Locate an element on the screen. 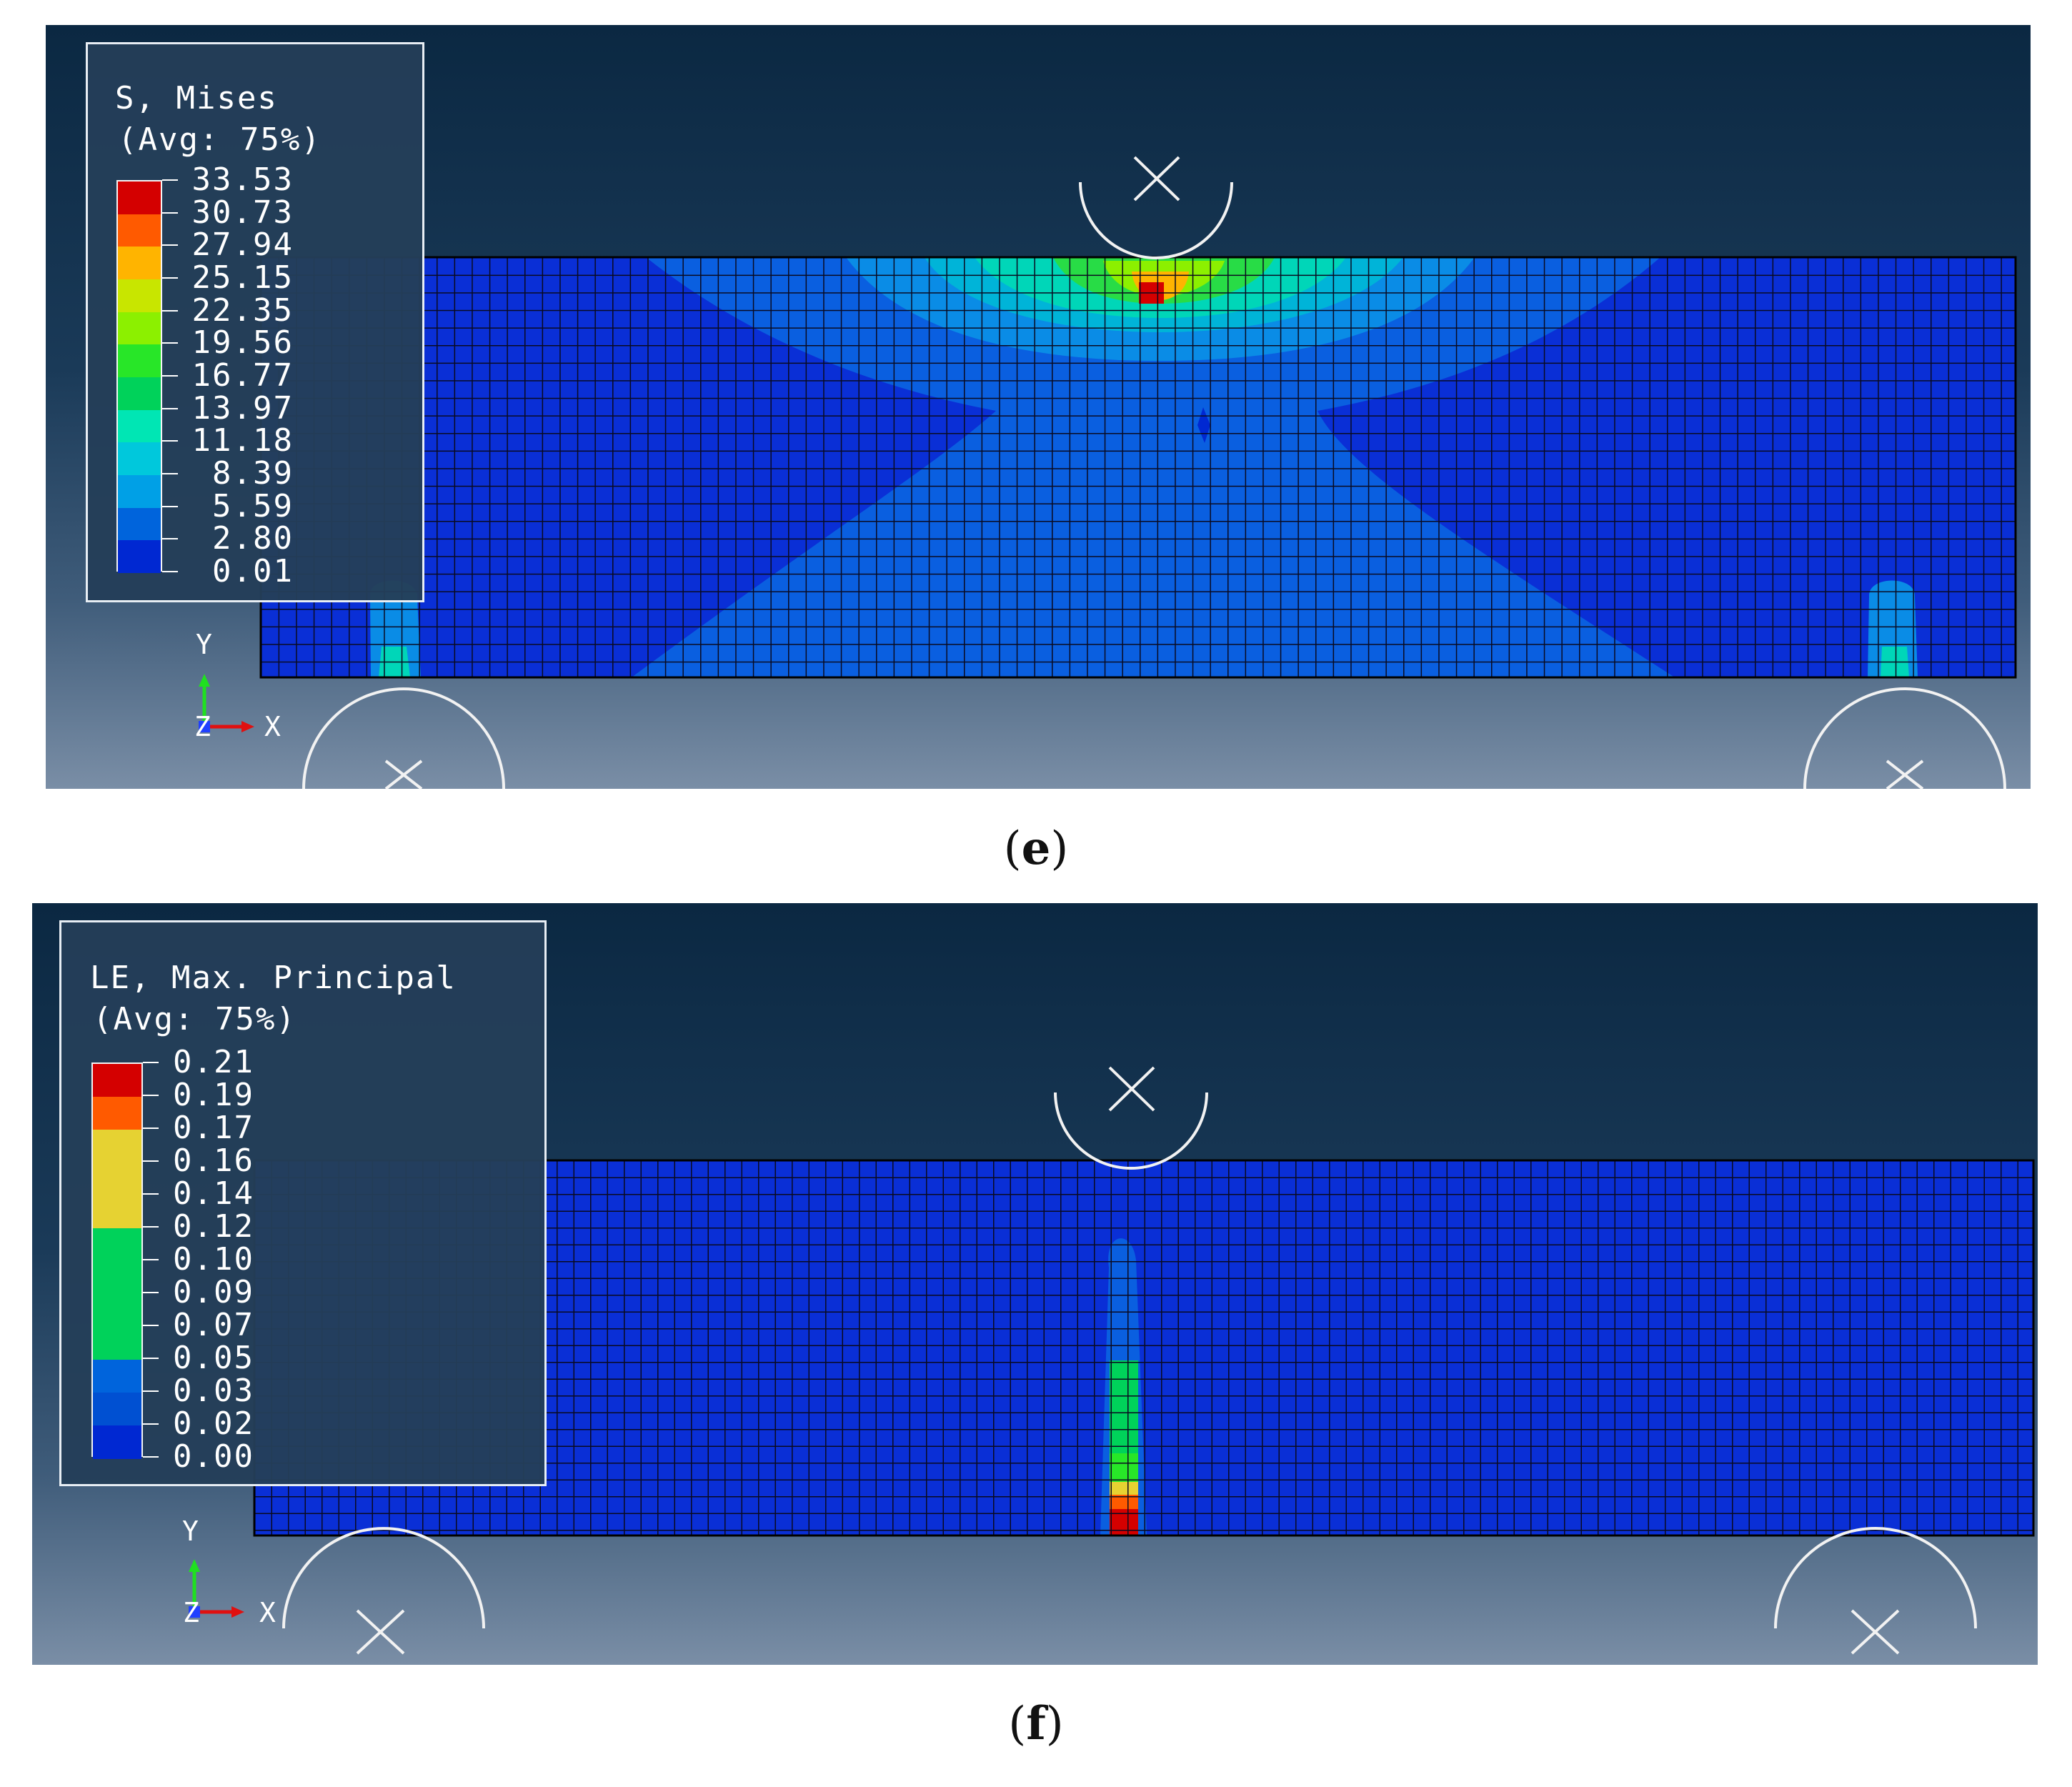 Image resolution: width=2072 pixels, height=1787 pixels. legend-value-label: 0.10 is located at coordinates (213, 1259).